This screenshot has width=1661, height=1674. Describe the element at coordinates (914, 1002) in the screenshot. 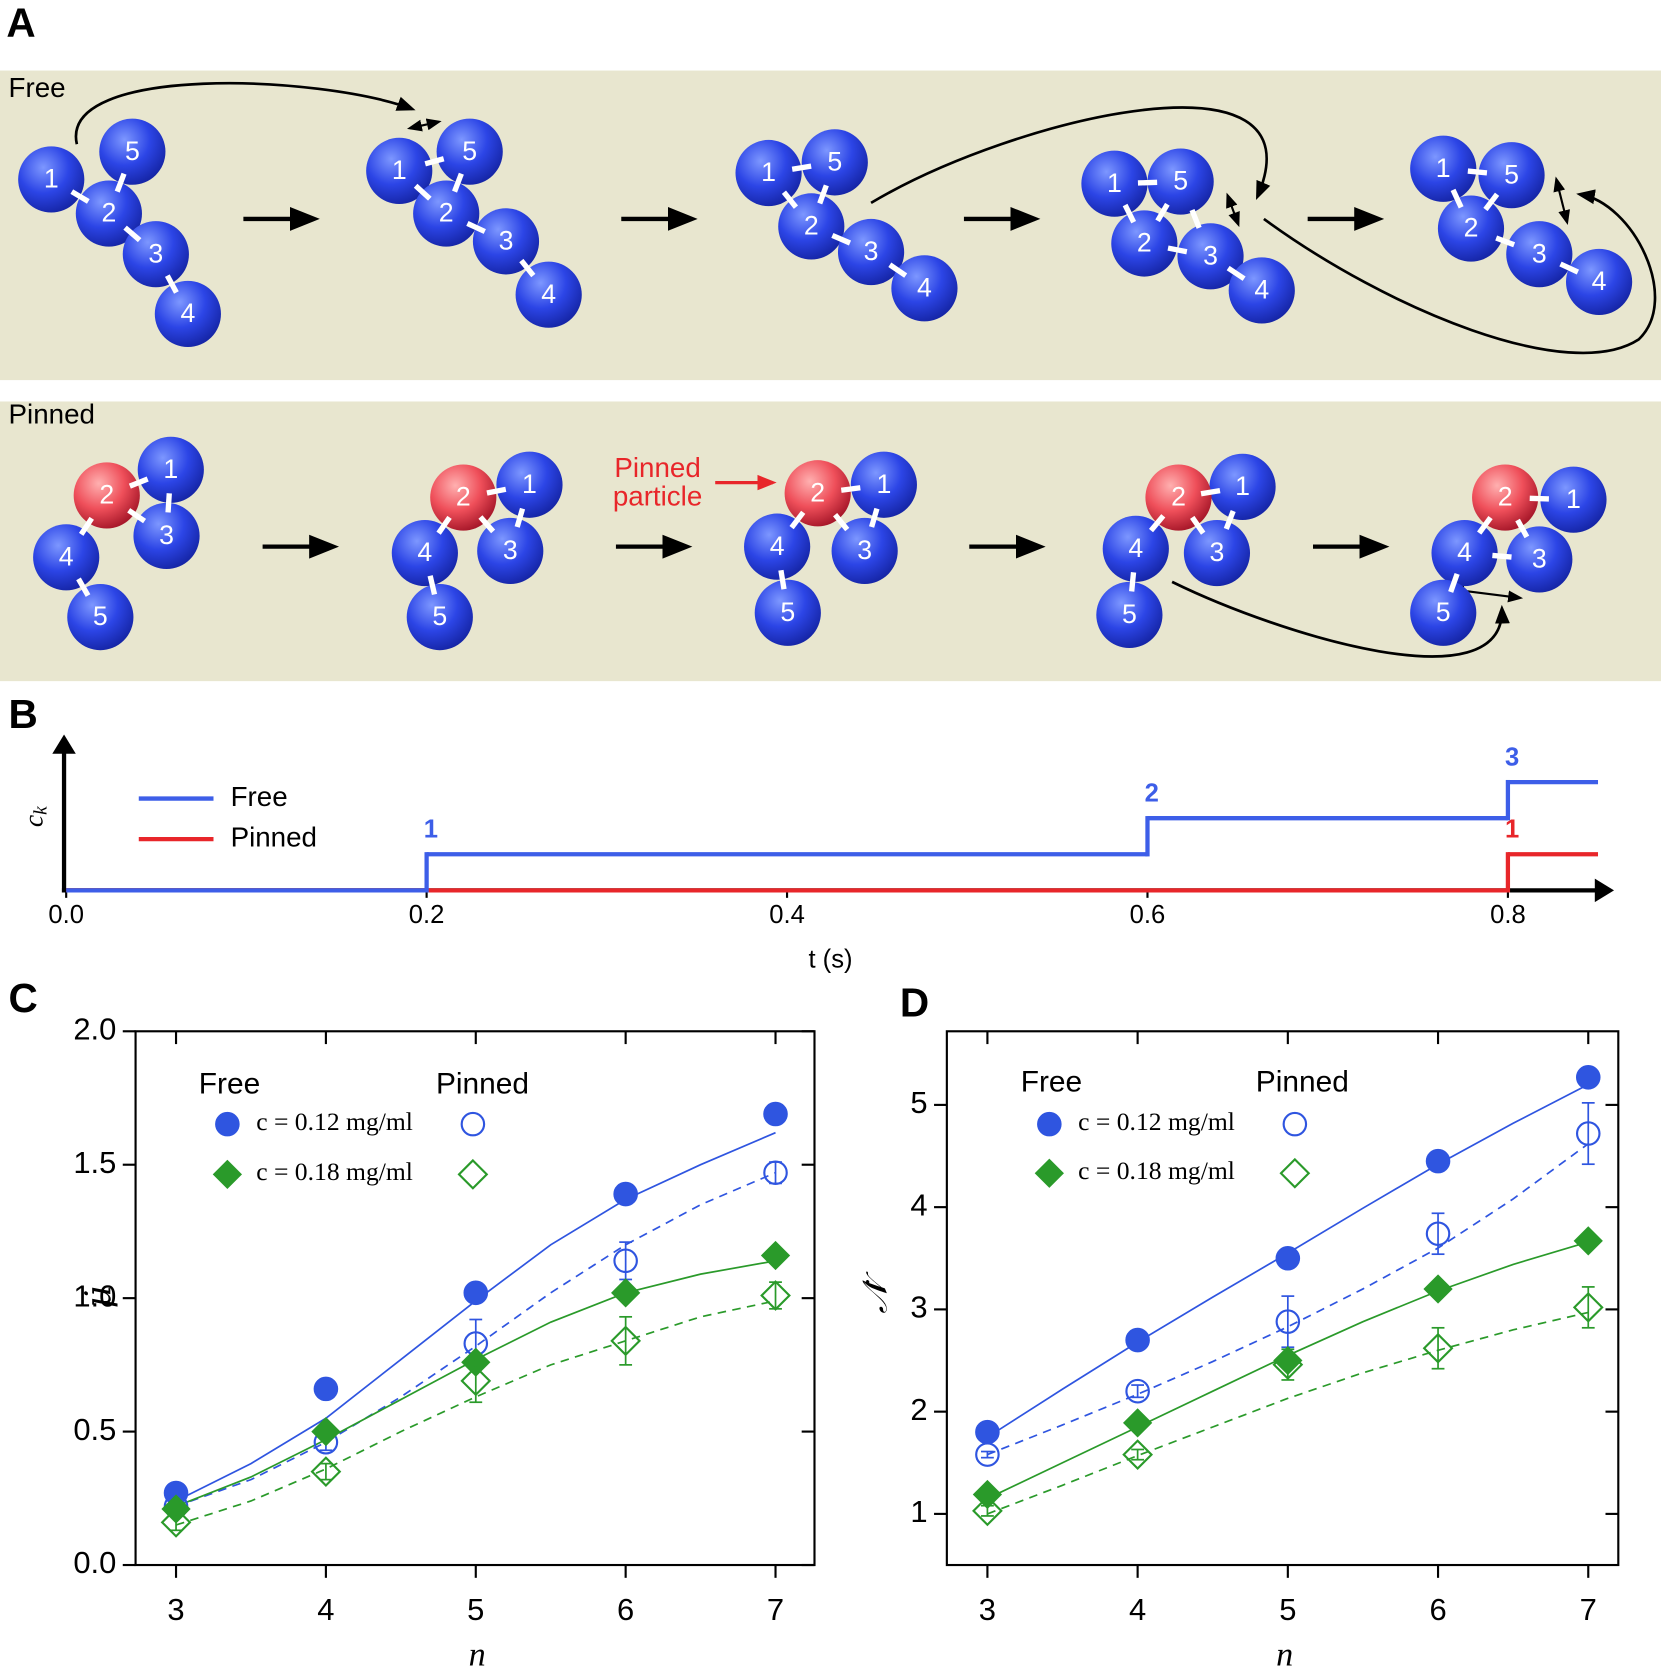

I see `panel-label: D` at that location.